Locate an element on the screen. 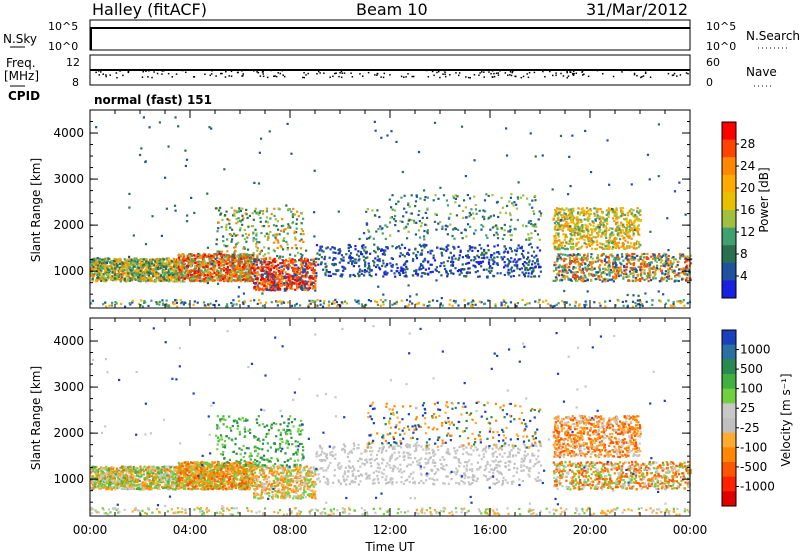 Image resolution: width=800 pixels, height=554 pixels. cpid-text: normal (fast) 151 is located at coordinates (153, 100).